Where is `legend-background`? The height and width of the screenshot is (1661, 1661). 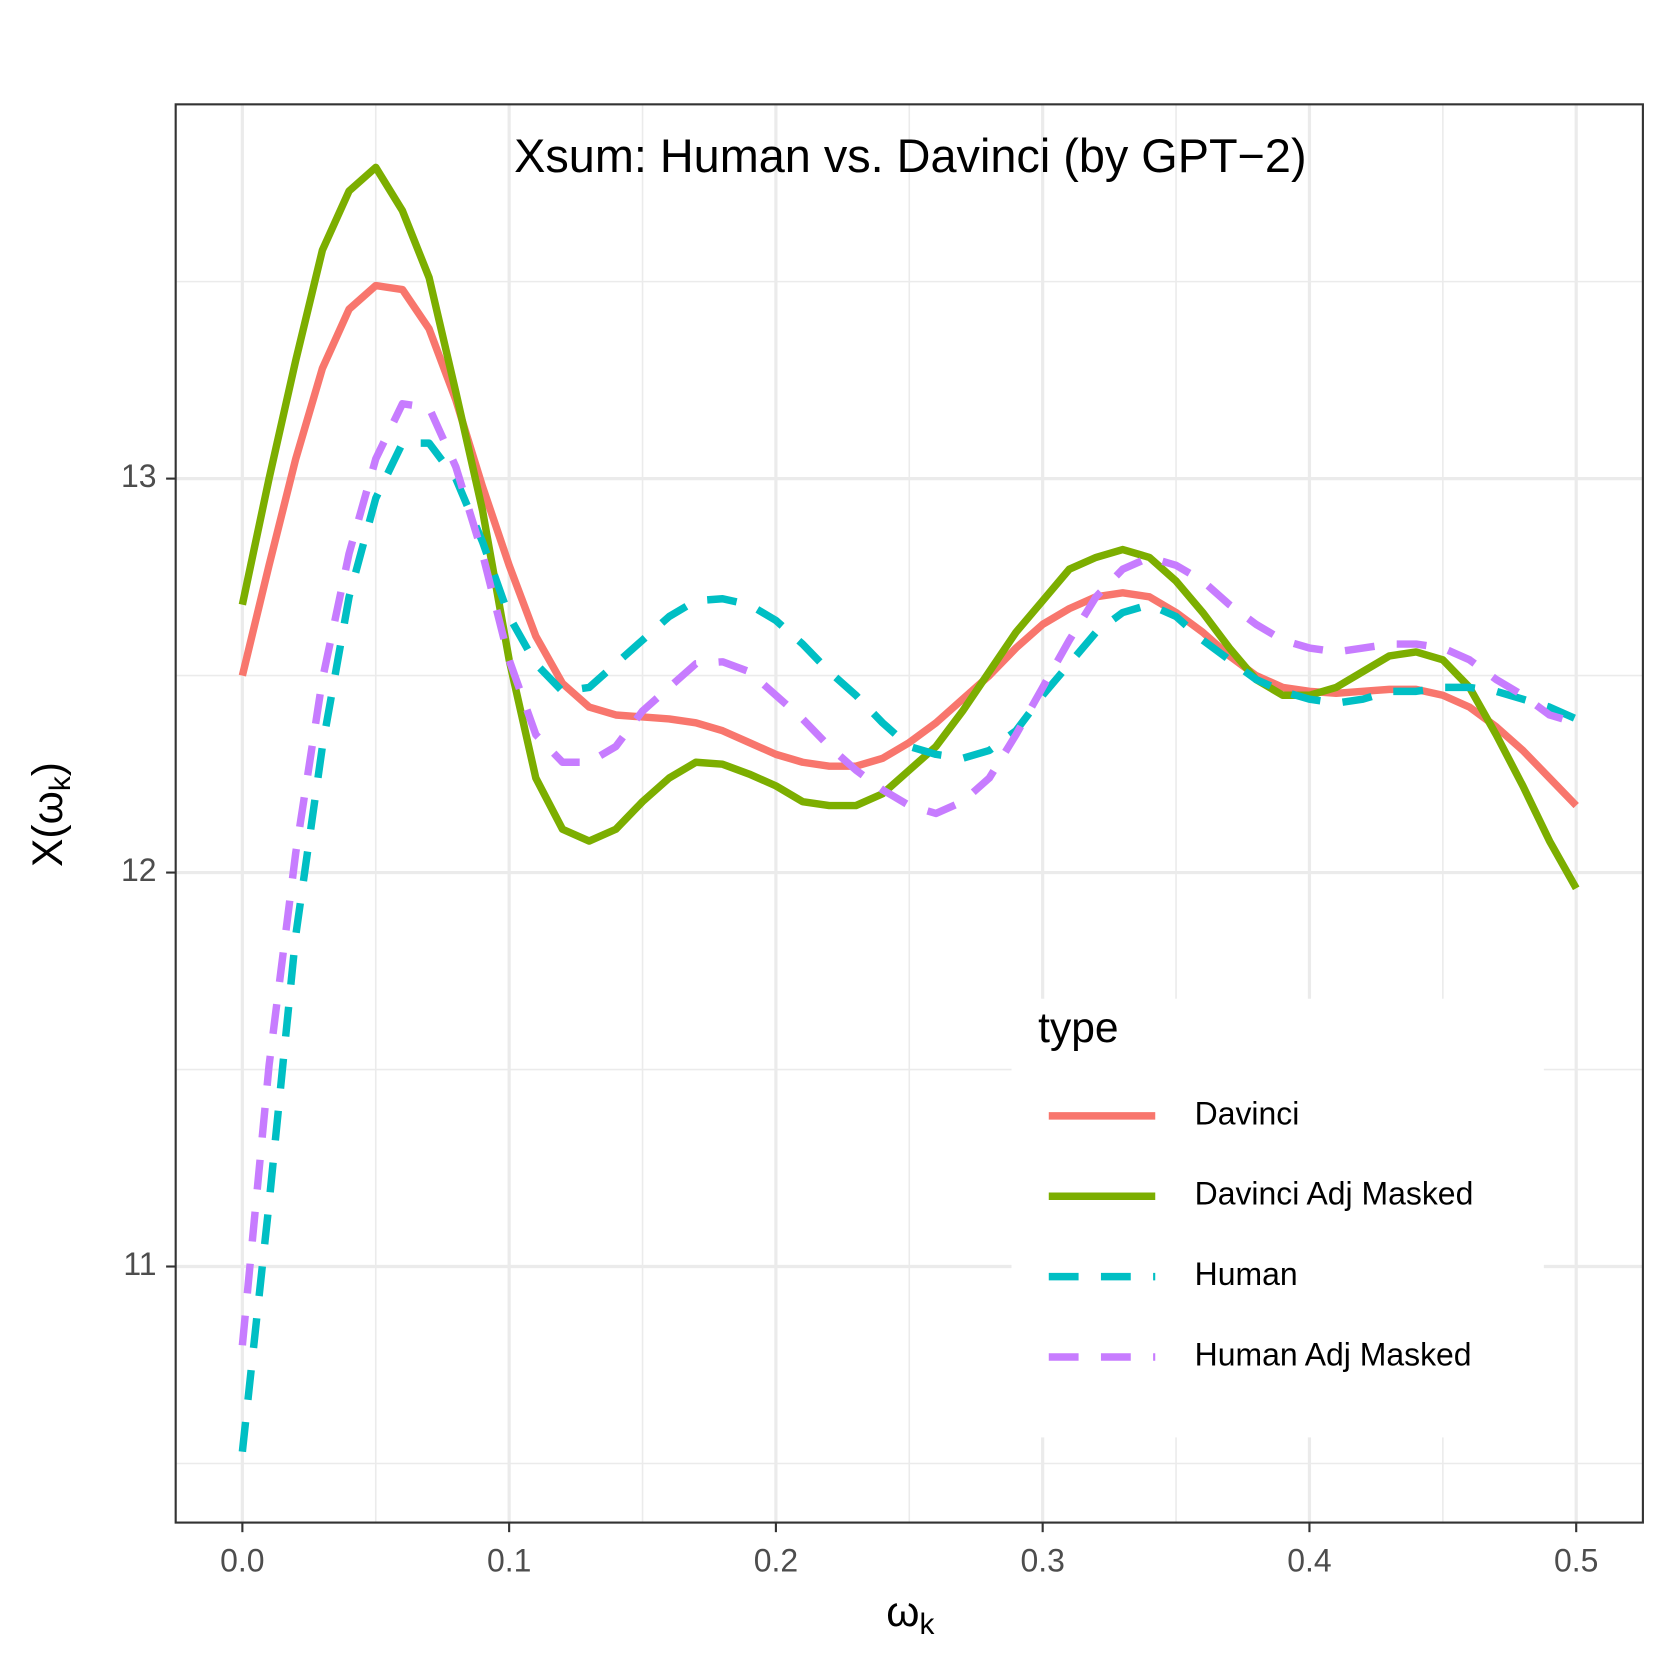
legend-background is located at coordinates (1277, 1218).